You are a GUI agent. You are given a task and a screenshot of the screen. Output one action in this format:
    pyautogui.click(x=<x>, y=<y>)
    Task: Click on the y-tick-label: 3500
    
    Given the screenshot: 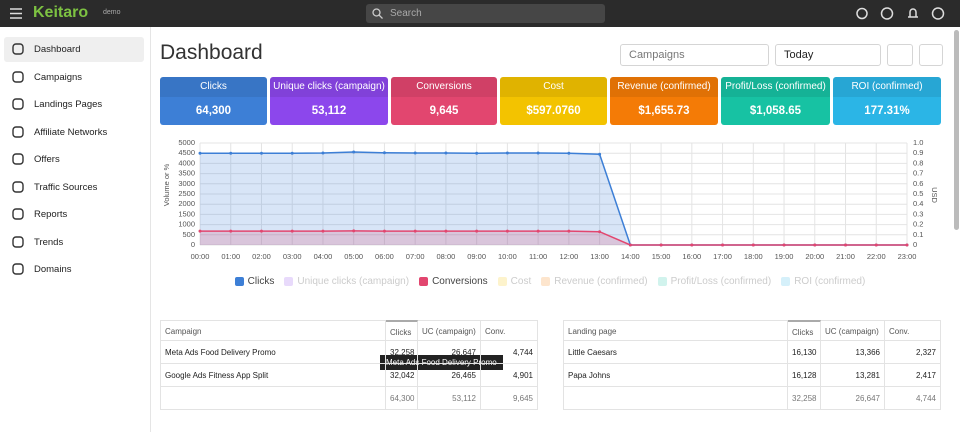 What is the action you would take?
    pyautogui.click(x=186, y=173)
    